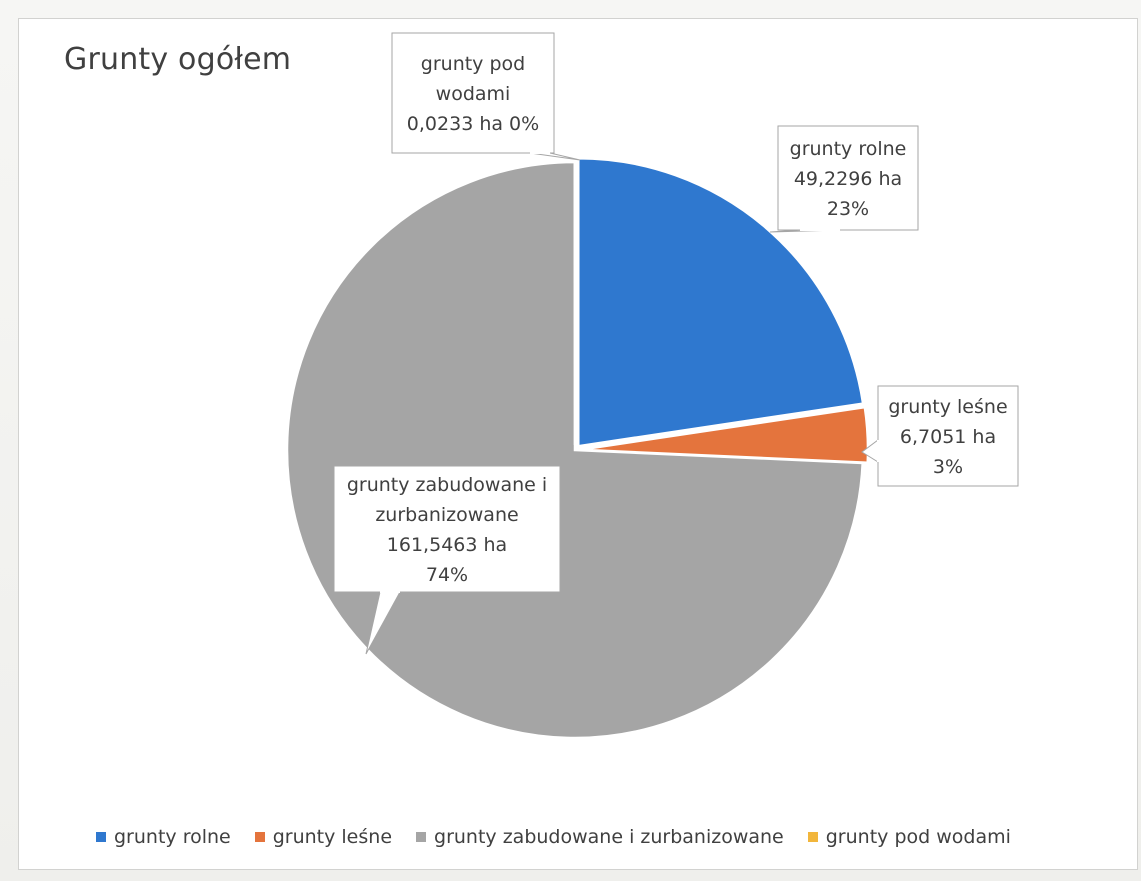 The width and height of the screenshot is (1141, 881). I want to click on data-label-grunty-lesne: grunty leśne 6,7051 ha 3%, so click(940, 436).